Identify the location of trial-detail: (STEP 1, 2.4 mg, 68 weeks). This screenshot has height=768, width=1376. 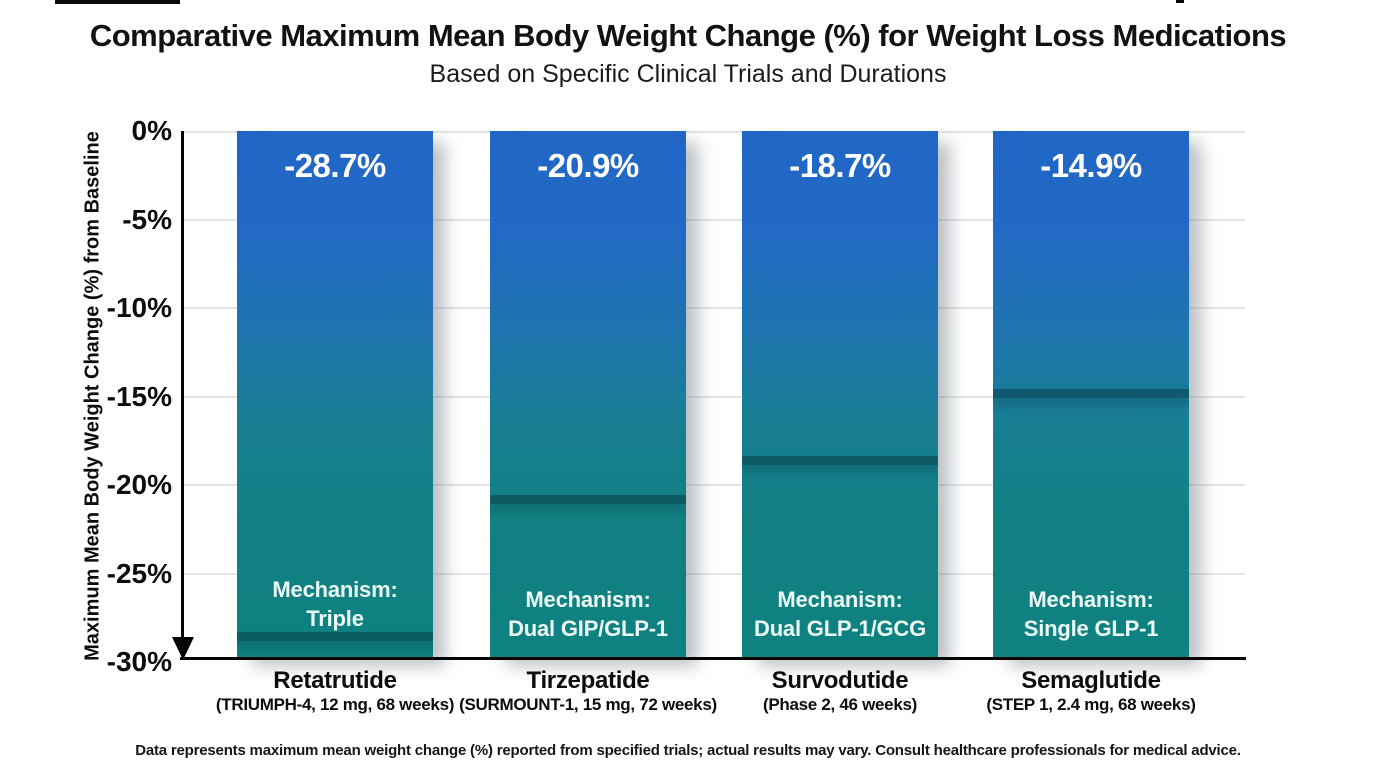
(1091, 704).